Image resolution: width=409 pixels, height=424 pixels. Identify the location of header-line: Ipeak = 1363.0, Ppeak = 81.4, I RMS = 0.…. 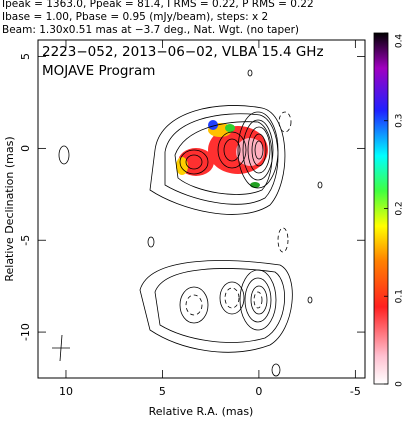
(158, 5).